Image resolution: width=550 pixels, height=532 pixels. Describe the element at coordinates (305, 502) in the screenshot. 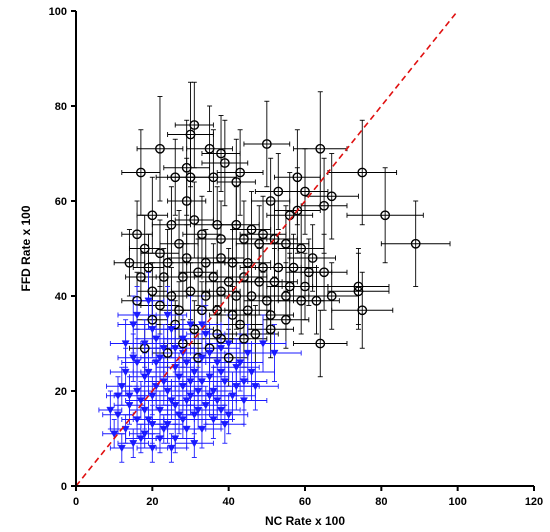

I see `x-tick-label: 60` at that location.